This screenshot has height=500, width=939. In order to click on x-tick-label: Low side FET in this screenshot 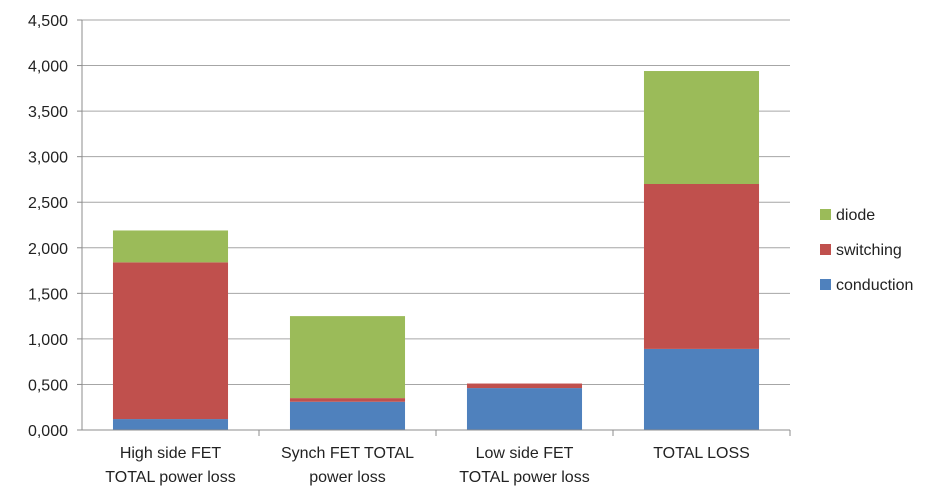, I will do `click(525, 453)`.